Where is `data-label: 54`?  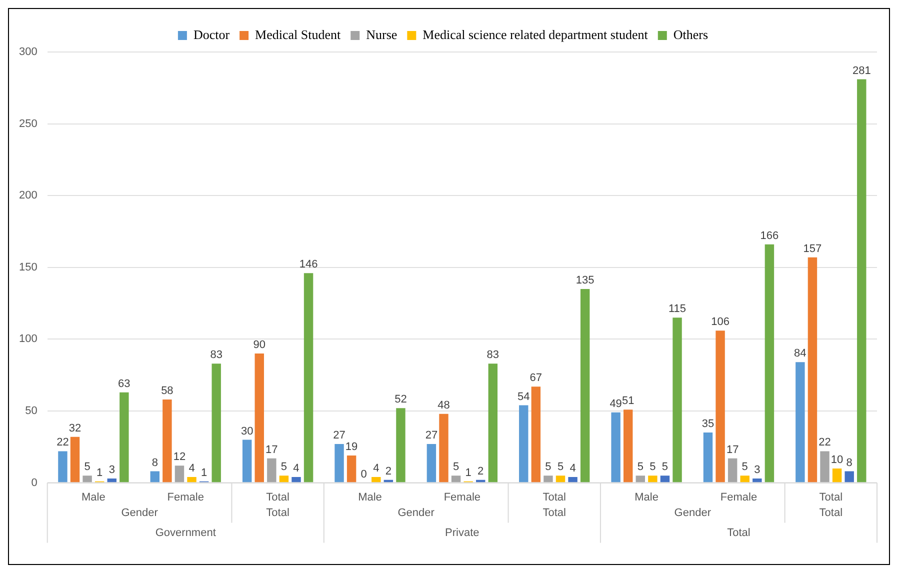
data-label: 54 is located at coordinates (524, 396).